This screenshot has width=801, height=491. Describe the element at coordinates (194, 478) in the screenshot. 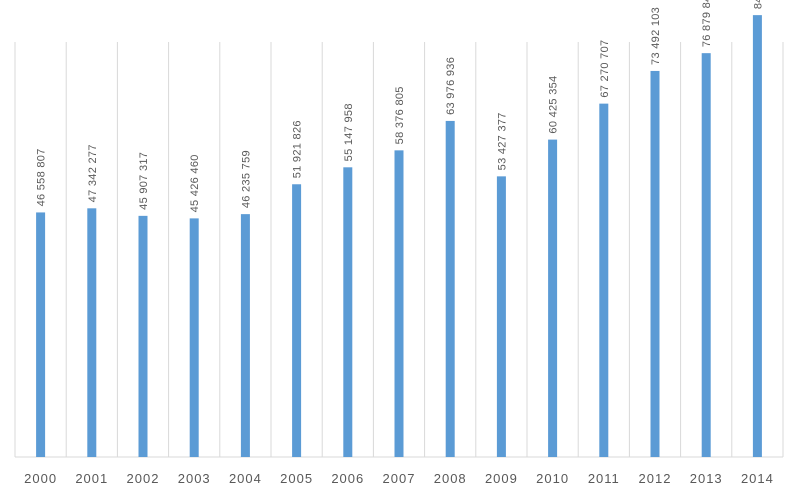

I see `x-tick-label-2003: 2003` at that location.